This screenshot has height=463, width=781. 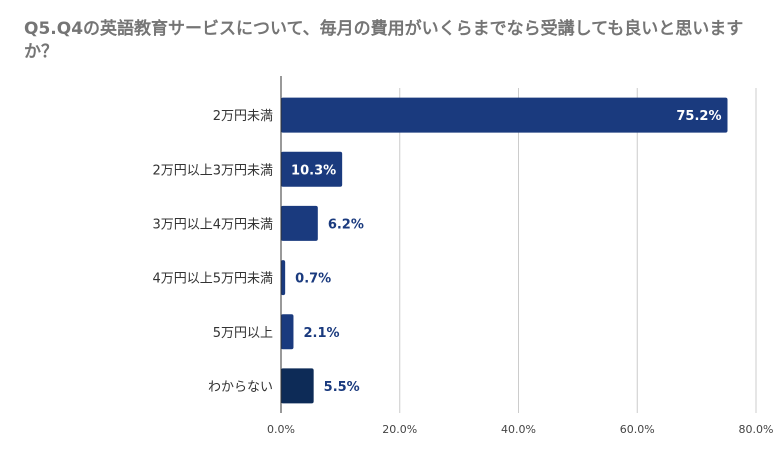 I want to click on x-tick-label: 0.0%, so click(x=281, y=429).